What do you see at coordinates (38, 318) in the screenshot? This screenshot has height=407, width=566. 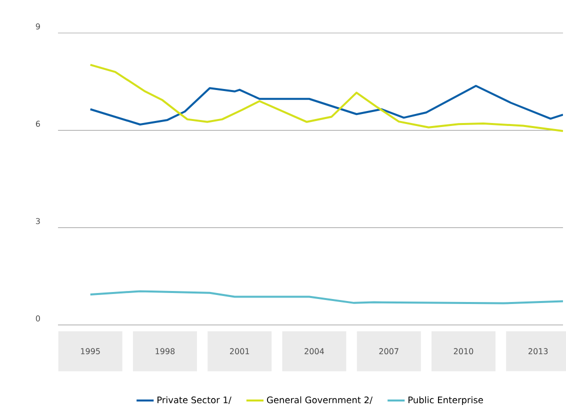 I see `y-tick-label: 0` at bounding box center [38, 318].